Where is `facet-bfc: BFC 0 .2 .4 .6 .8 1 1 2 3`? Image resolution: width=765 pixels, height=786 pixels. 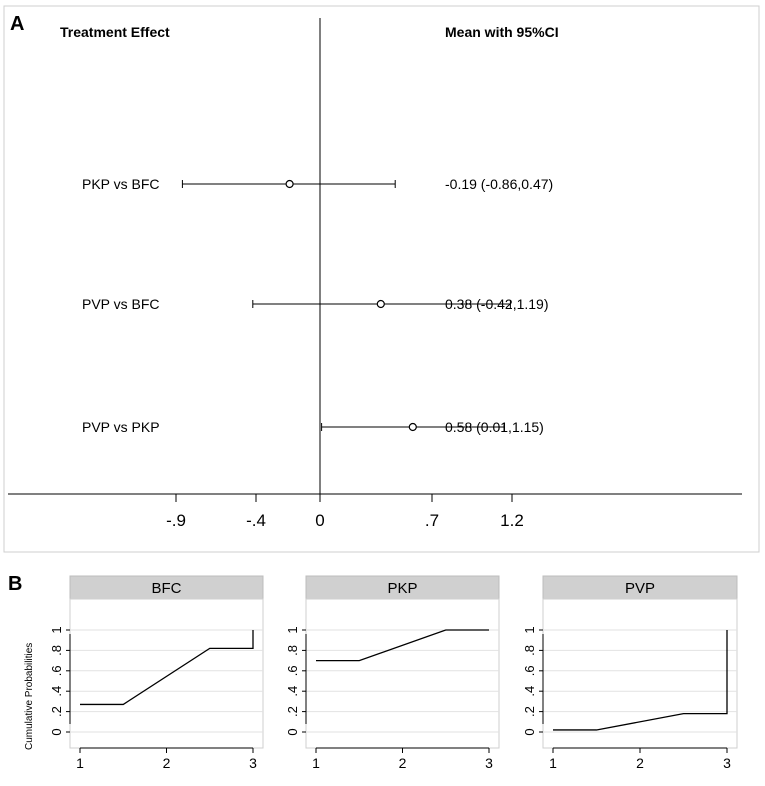
facet-bfc: BFC 0 .2 .4 .6 .8 1 1 2 3 is located at coordinates (156, 673).